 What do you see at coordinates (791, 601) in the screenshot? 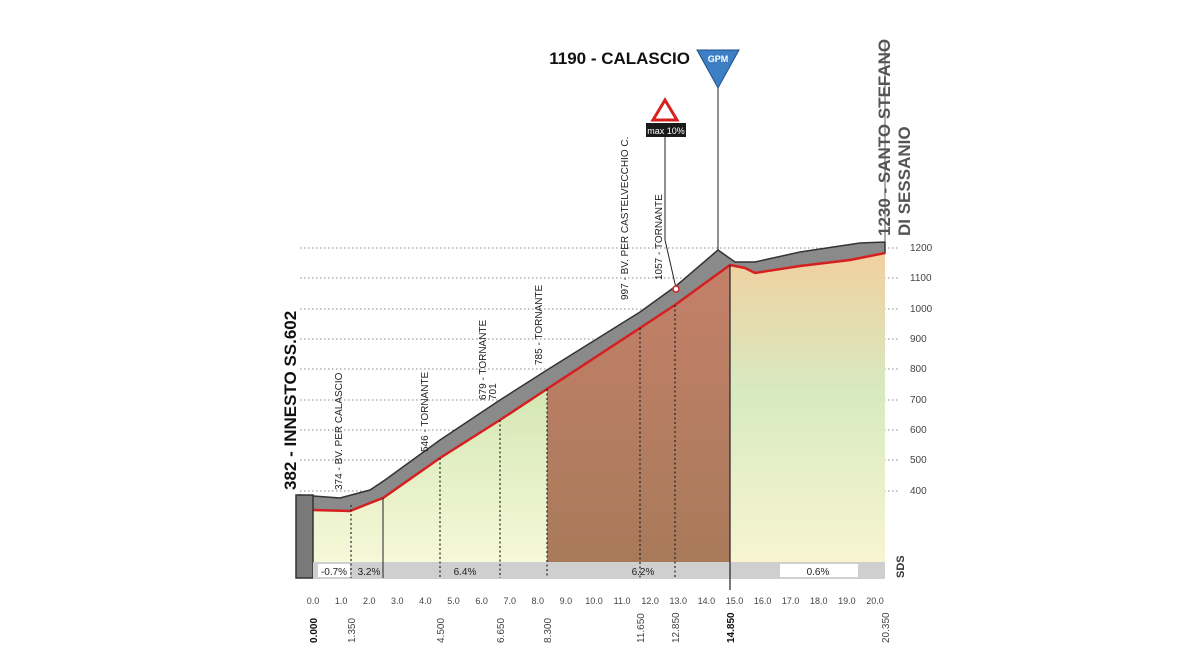
I see `km-tick: 17.0` at bounding box center [791, 601].